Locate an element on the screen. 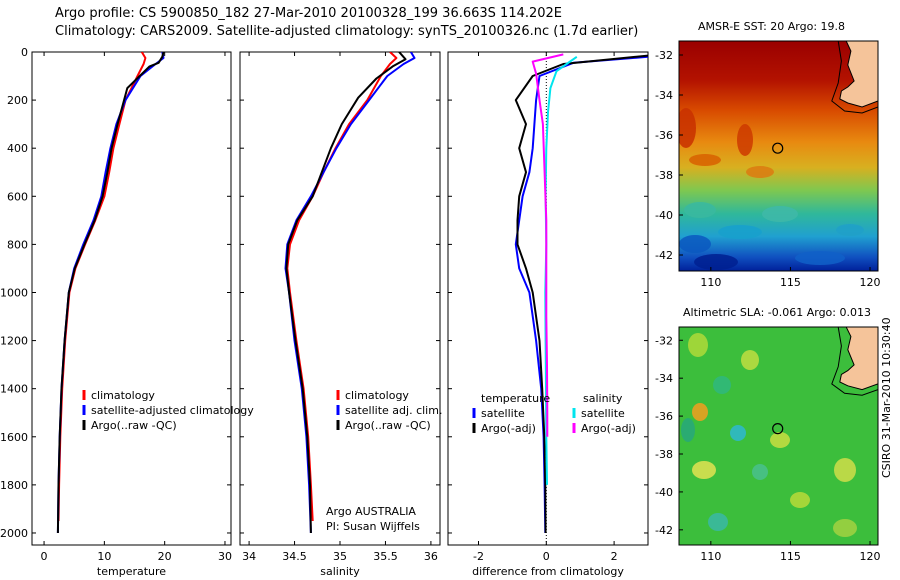 The height and width of the screenshot is (580, 900). x-tick-label: 34.5 is located at coordinates (294, 556).